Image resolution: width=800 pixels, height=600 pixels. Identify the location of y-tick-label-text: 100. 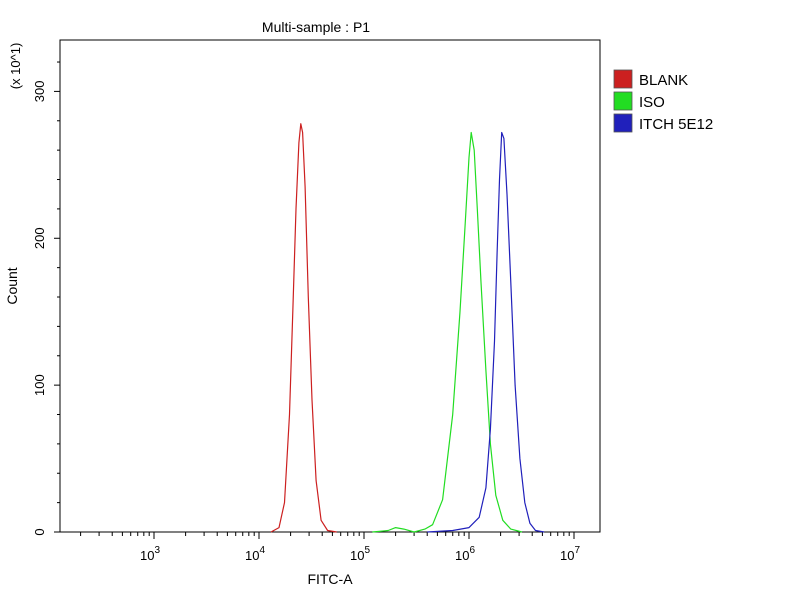
(39, 385).